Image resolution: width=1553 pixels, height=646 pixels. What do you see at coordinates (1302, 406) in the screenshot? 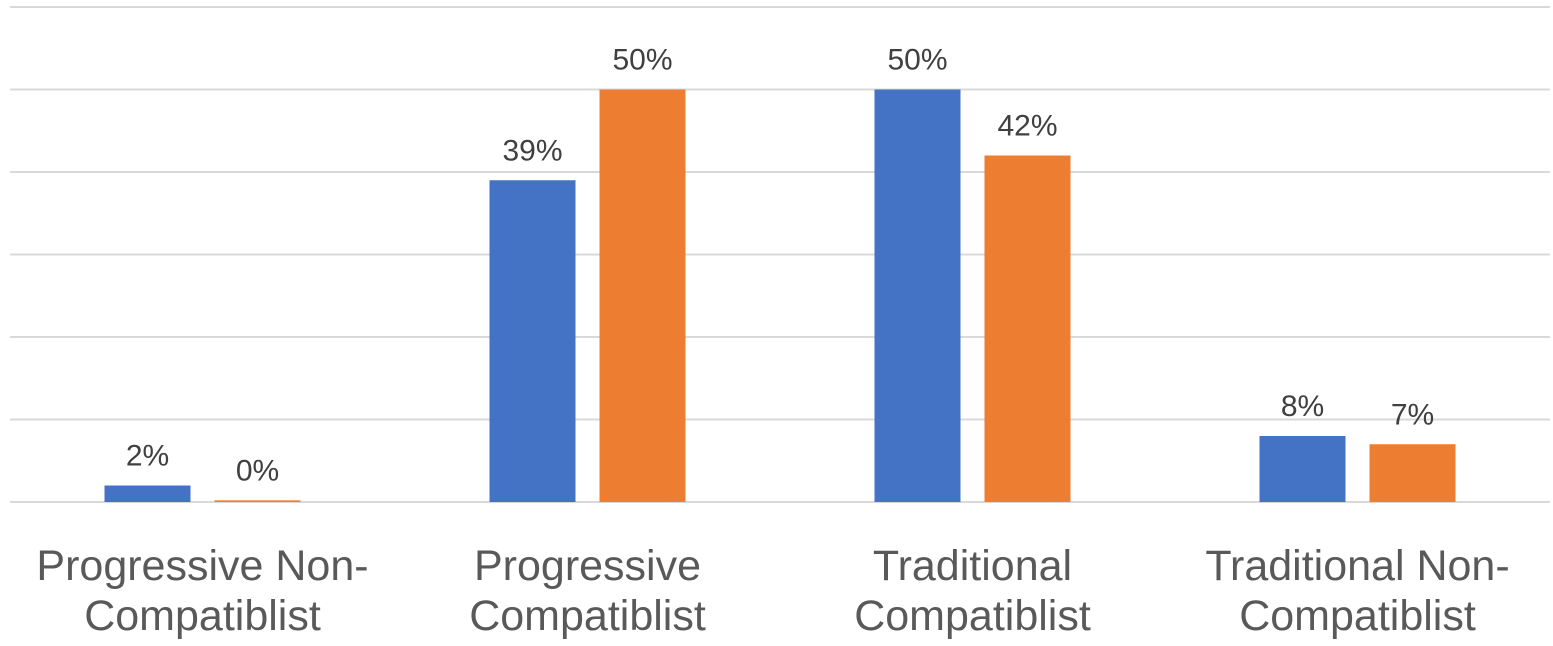
I see `data-label-s1-c4: 8%` at bounding box center [1302, 406].